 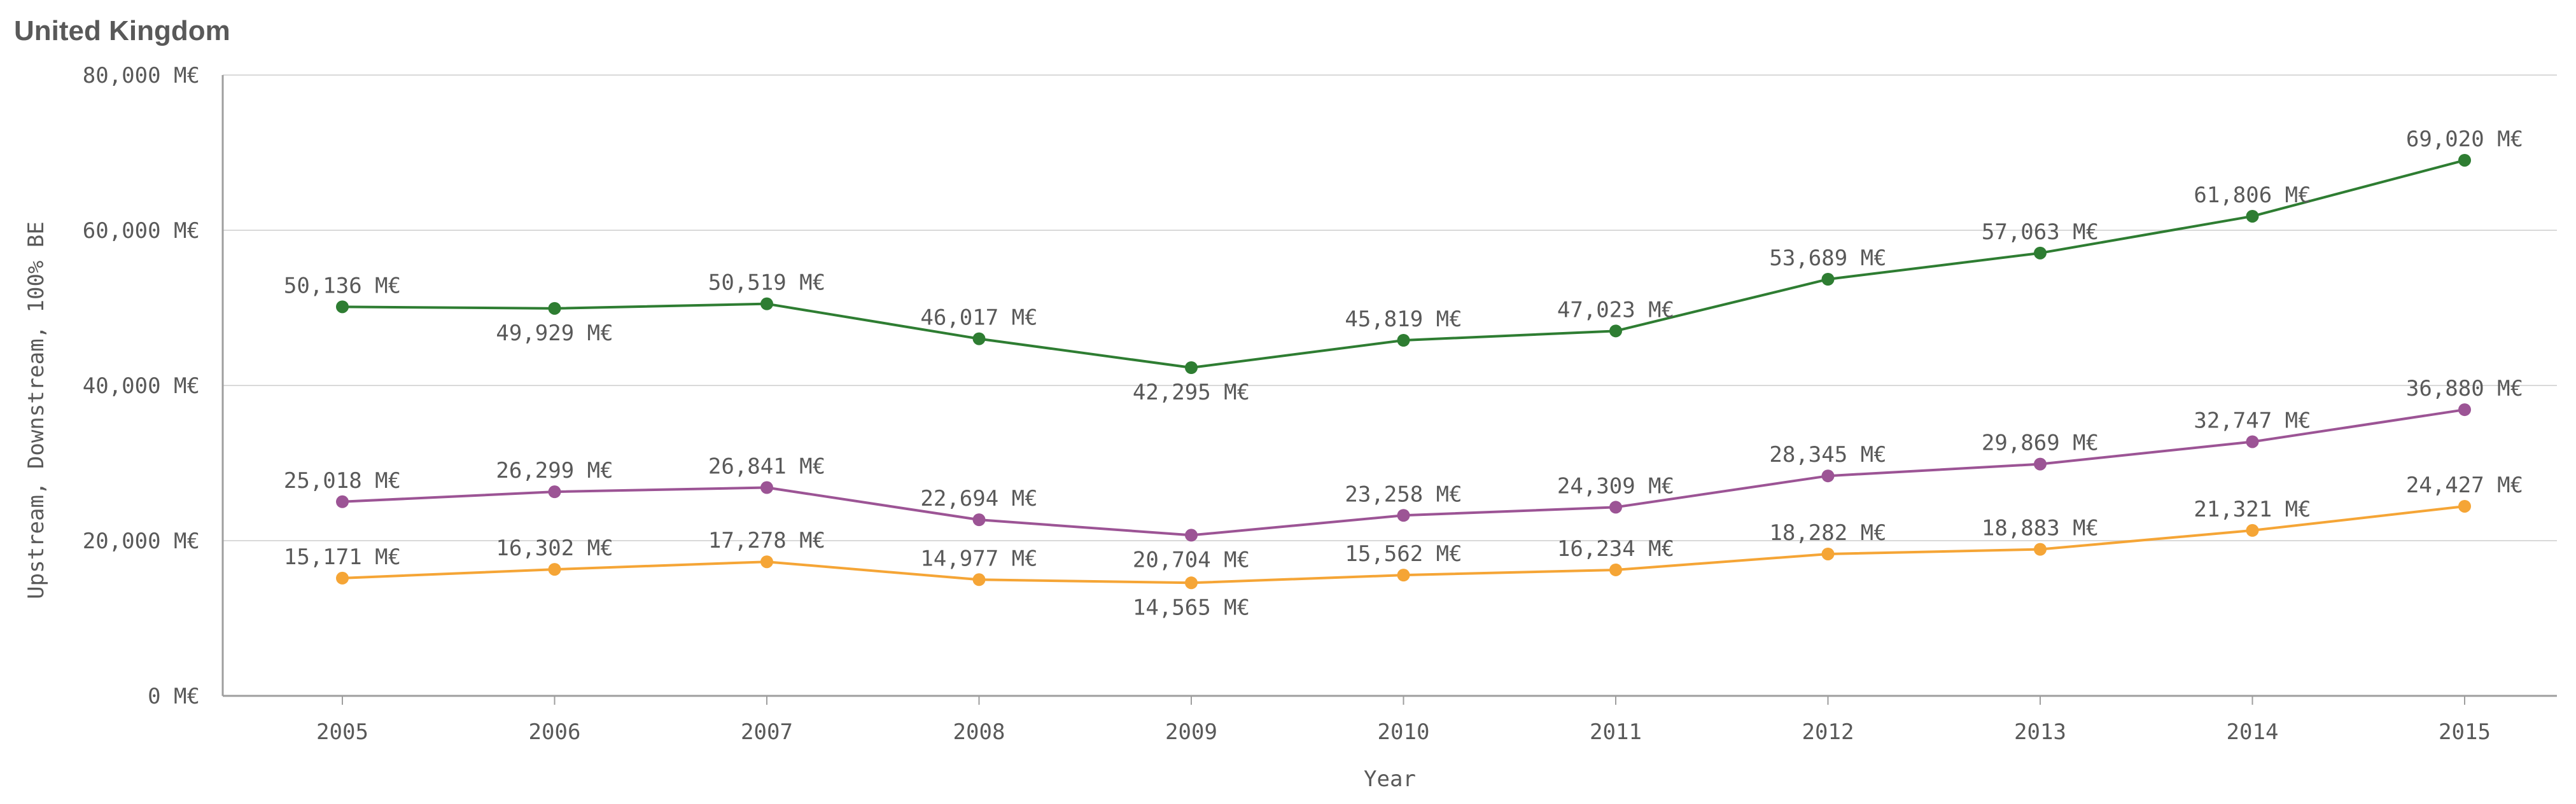 I want to click on data-label: 26,299 M€, so click(x=554, y=470).